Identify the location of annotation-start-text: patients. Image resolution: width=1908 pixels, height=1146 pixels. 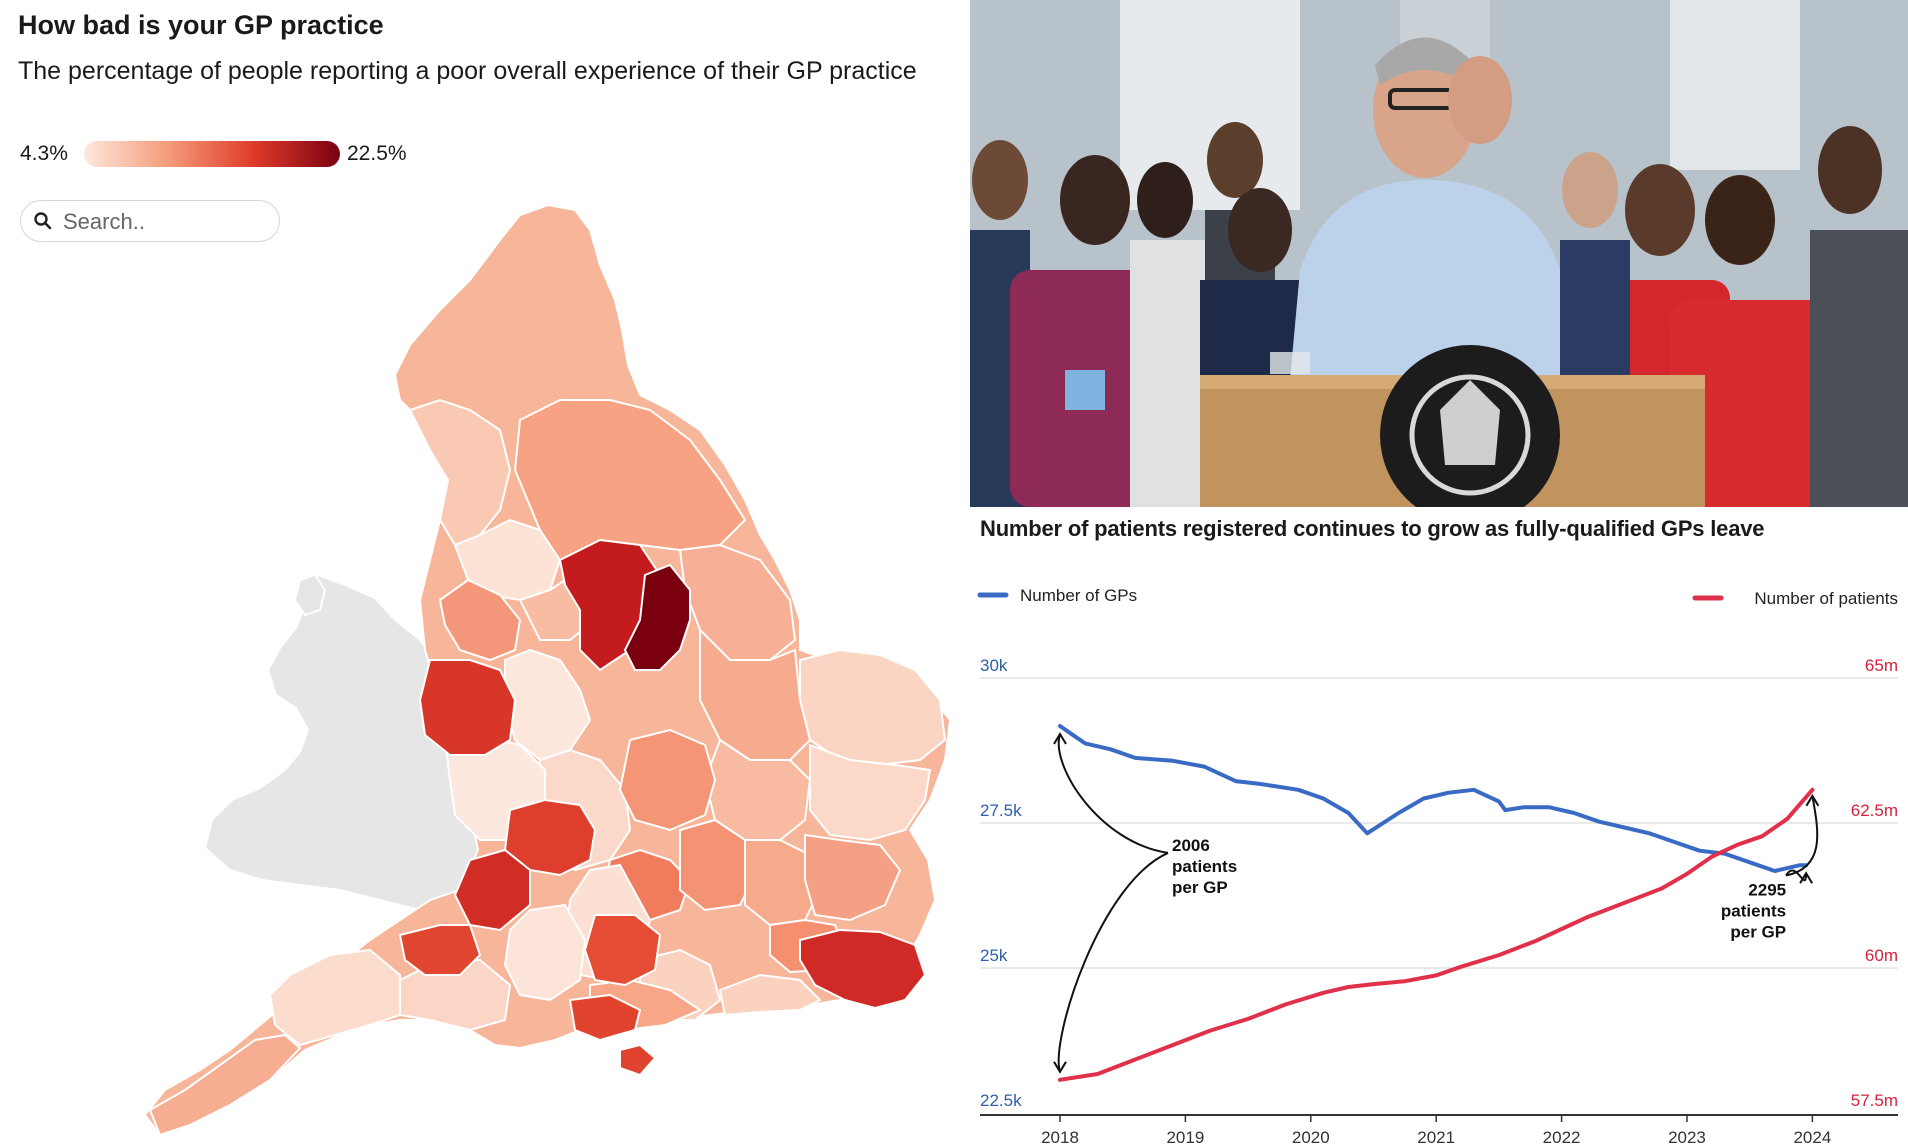
(1204, 866).